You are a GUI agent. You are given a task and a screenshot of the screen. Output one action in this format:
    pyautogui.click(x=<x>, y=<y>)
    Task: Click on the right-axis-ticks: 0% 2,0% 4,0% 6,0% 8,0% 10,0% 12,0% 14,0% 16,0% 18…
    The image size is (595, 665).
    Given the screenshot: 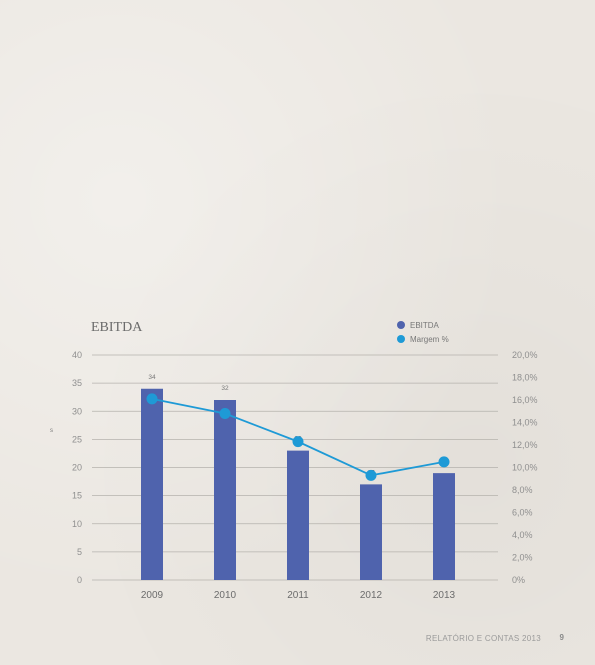 What is the action you would take?
    pyautogui.click(x=525, y=467)
    